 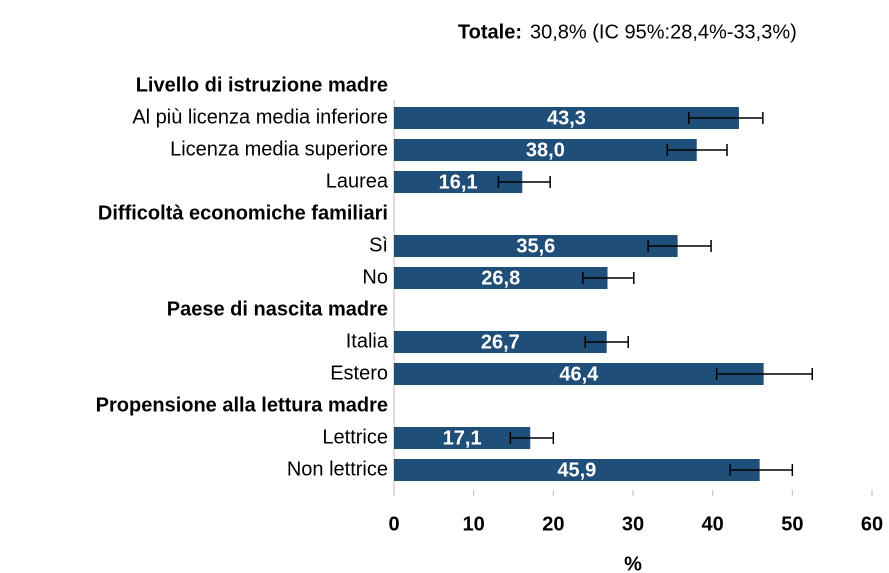 I want to click on category-label: Laurea, so click(x=357, y=181).